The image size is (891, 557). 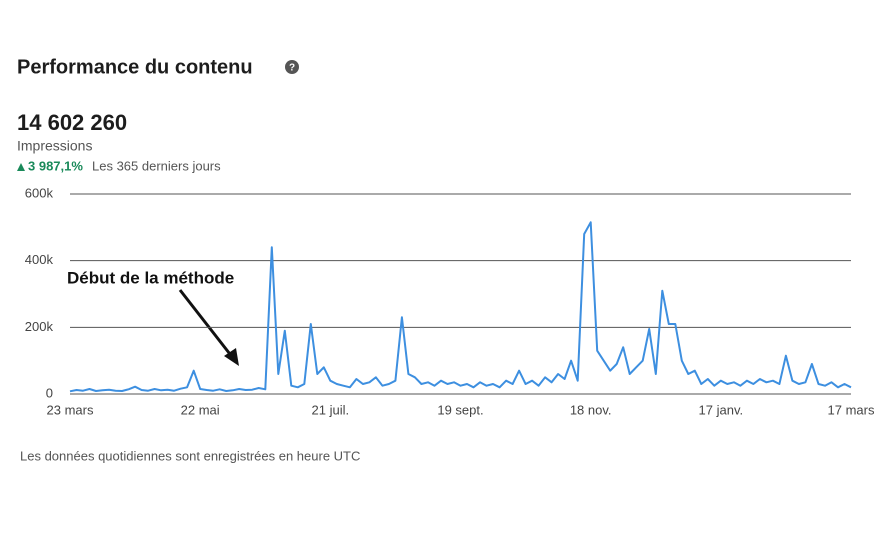 What do you see at coordinates (851, 409) in the screenshot?
I see `x-tick-label: 17 mars` at bounding box center [851, 409].